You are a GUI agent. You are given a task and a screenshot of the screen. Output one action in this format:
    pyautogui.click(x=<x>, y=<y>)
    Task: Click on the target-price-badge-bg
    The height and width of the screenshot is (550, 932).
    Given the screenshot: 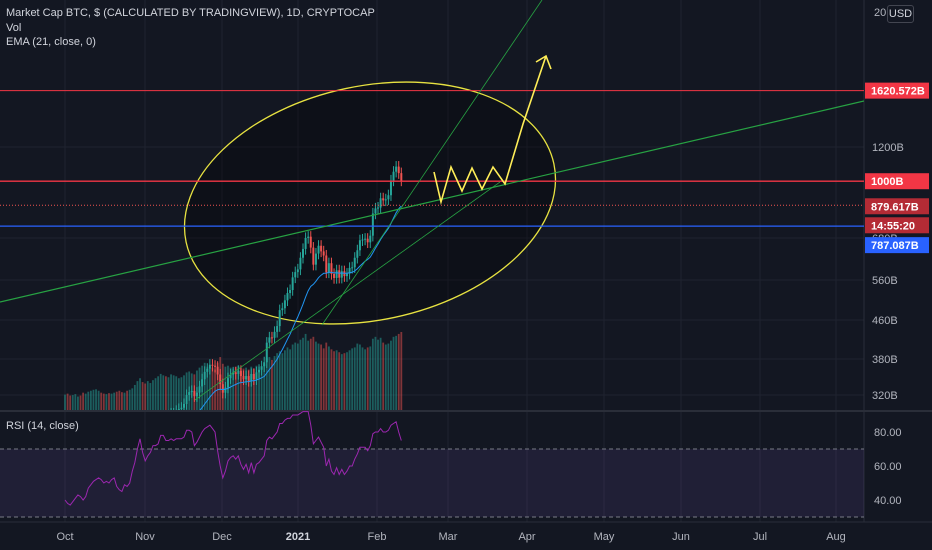 What is the action you would take?
    pyautogui.click(x=897, y=90)
    